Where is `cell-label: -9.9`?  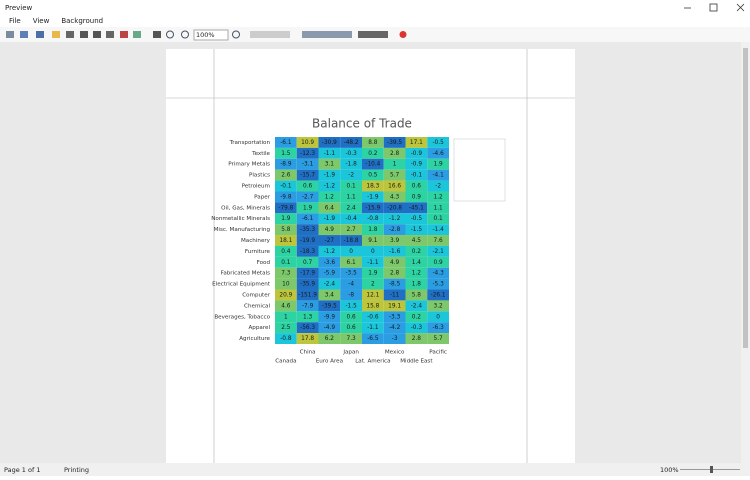
cell-label: -9.9 is located at coordinates (330, 317).